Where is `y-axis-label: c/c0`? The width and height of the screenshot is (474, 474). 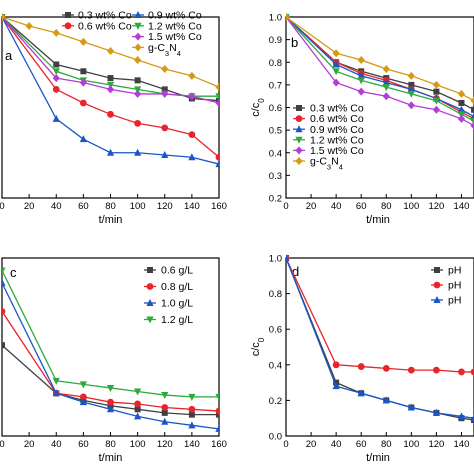
y-axis-label: c/c0 is located at coordinates (258, 346).